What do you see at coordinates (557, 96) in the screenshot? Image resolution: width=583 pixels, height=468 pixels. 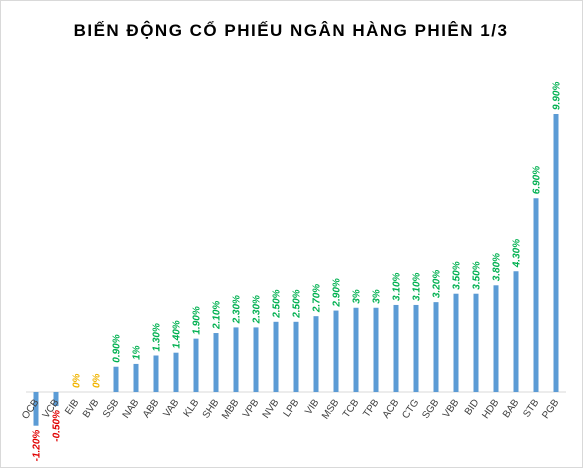 I see `value-label: 9.90%` at bounding box center [557, 96].